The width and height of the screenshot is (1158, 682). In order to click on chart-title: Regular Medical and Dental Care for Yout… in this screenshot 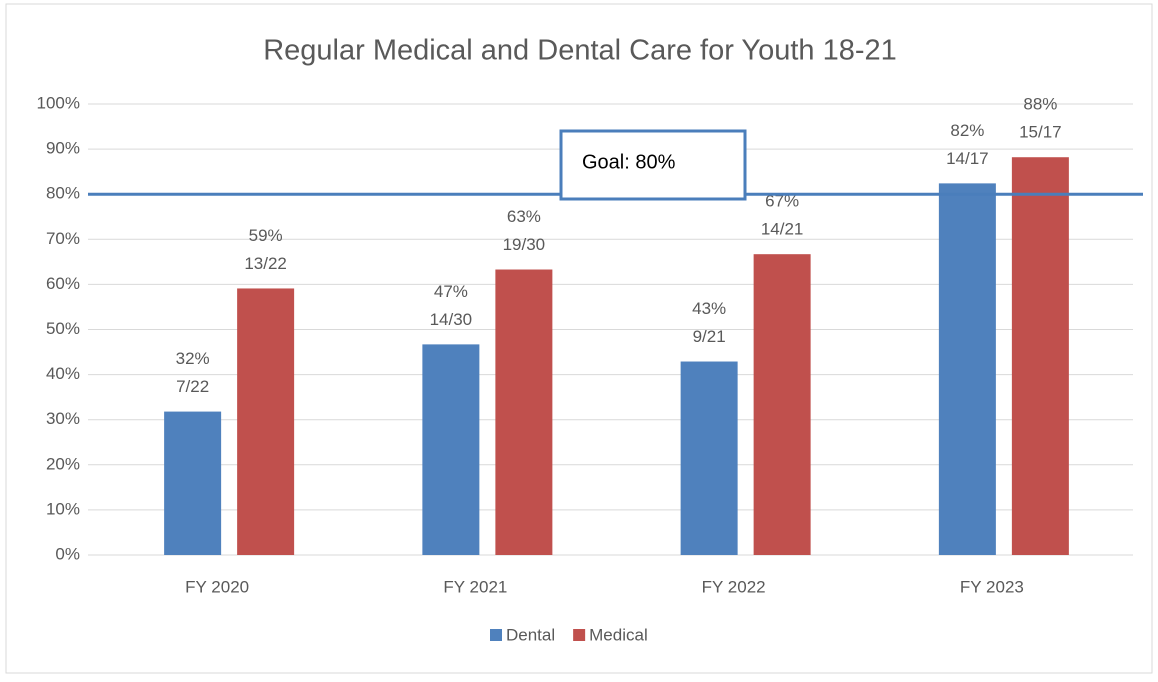, I will do `click(580, 51)`.